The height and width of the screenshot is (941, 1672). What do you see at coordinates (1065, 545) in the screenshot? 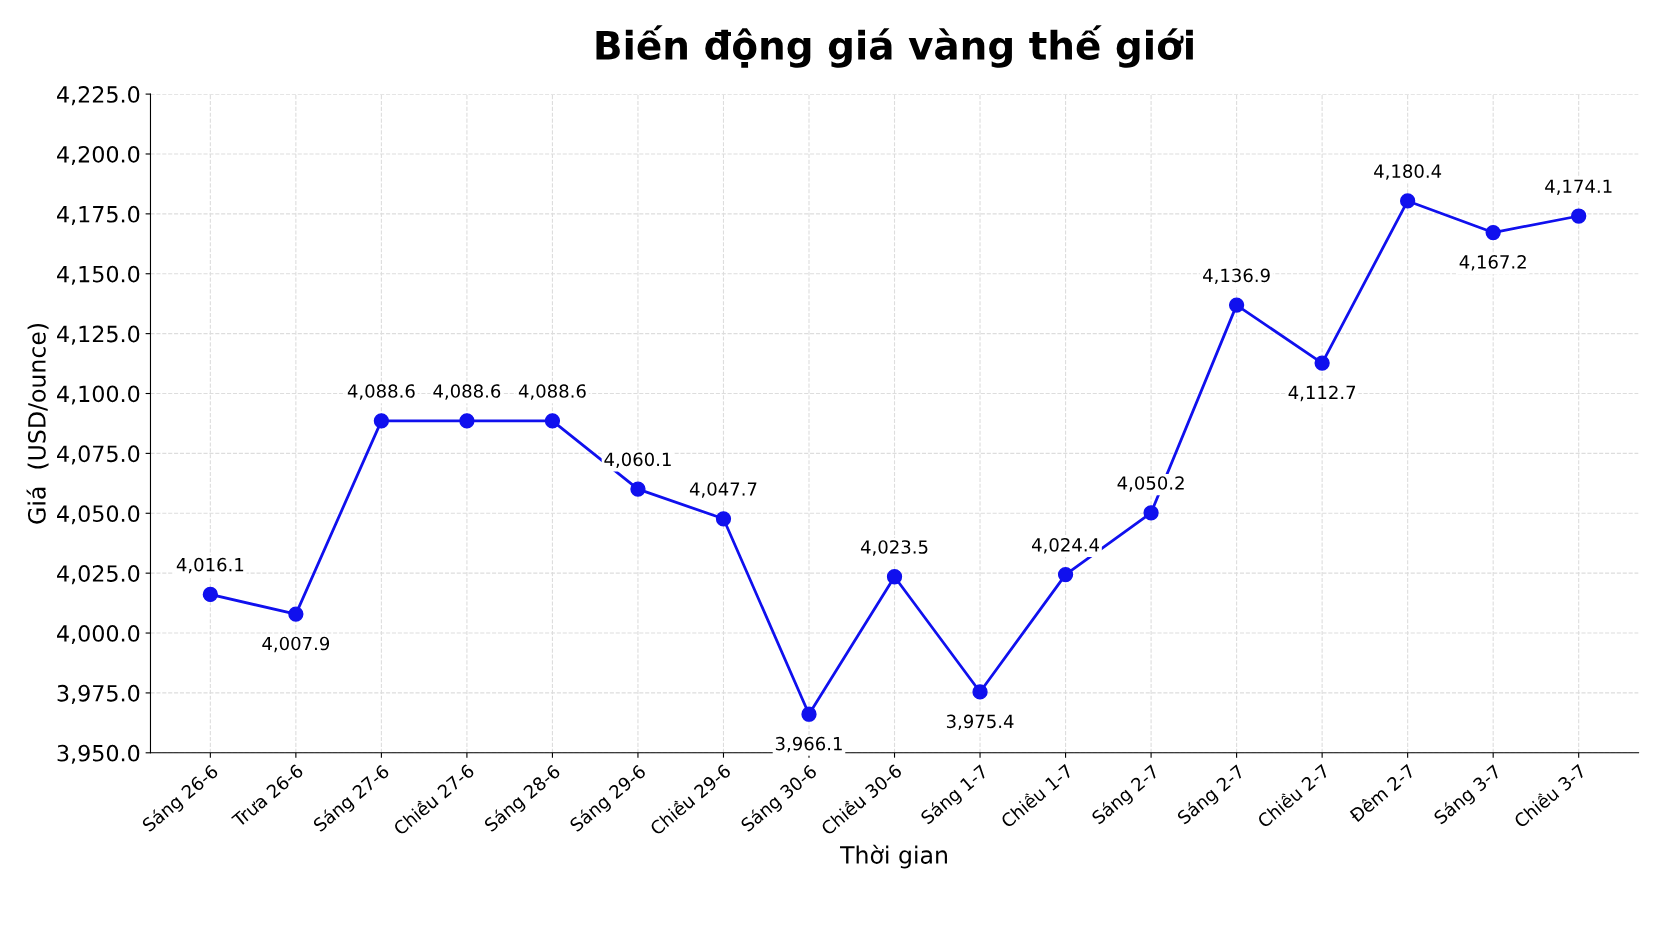
I see `data-label: 4,024.4` at bounding box center [1065, 545].